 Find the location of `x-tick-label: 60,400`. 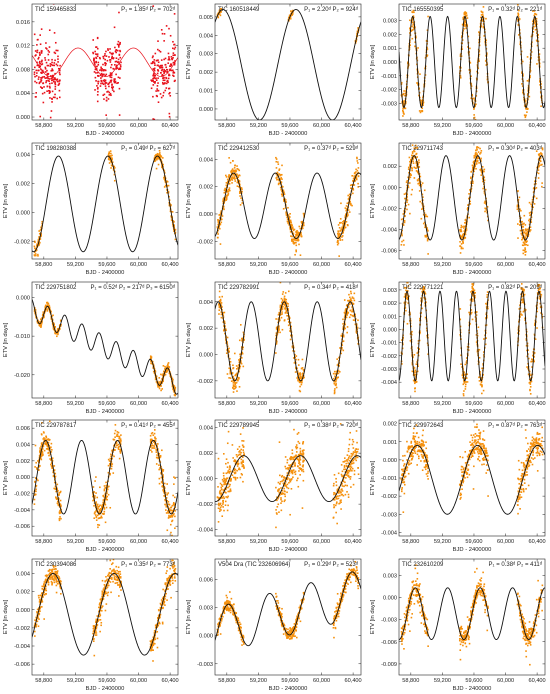

x-tick-label: 60,400 is located at coordinates (536, 404).